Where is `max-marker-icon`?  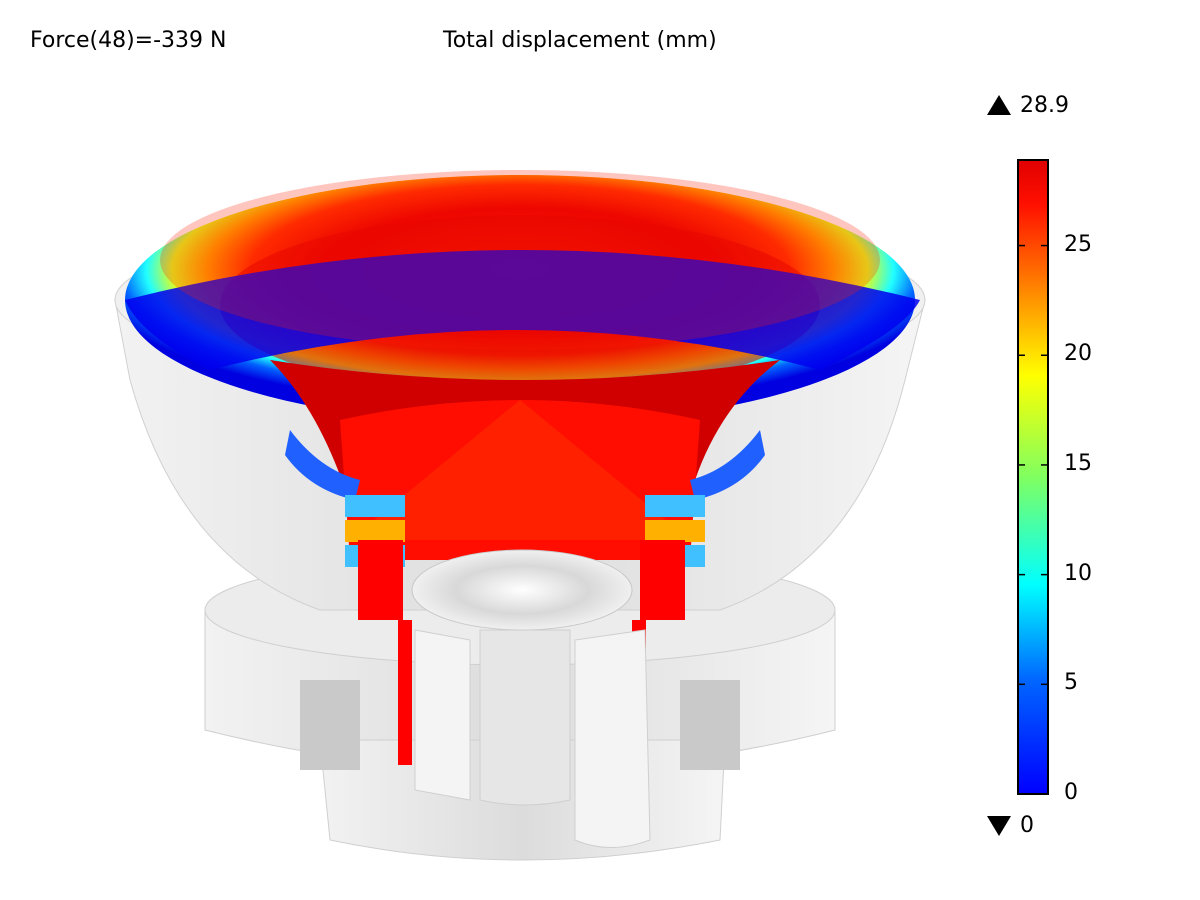 max-marker-icon is located at coordinates (999, 105).